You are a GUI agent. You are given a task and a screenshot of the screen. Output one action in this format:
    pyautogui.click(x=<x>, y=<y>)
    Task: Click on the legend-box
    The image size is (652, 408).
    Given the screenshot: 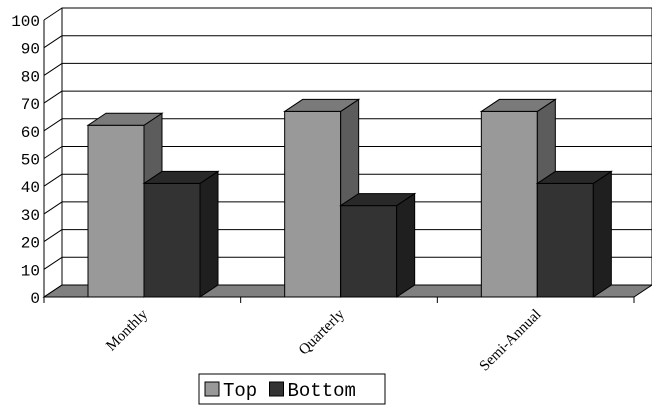 What is the action you would take?
    pyautogui.click(x=292, y=389)
    